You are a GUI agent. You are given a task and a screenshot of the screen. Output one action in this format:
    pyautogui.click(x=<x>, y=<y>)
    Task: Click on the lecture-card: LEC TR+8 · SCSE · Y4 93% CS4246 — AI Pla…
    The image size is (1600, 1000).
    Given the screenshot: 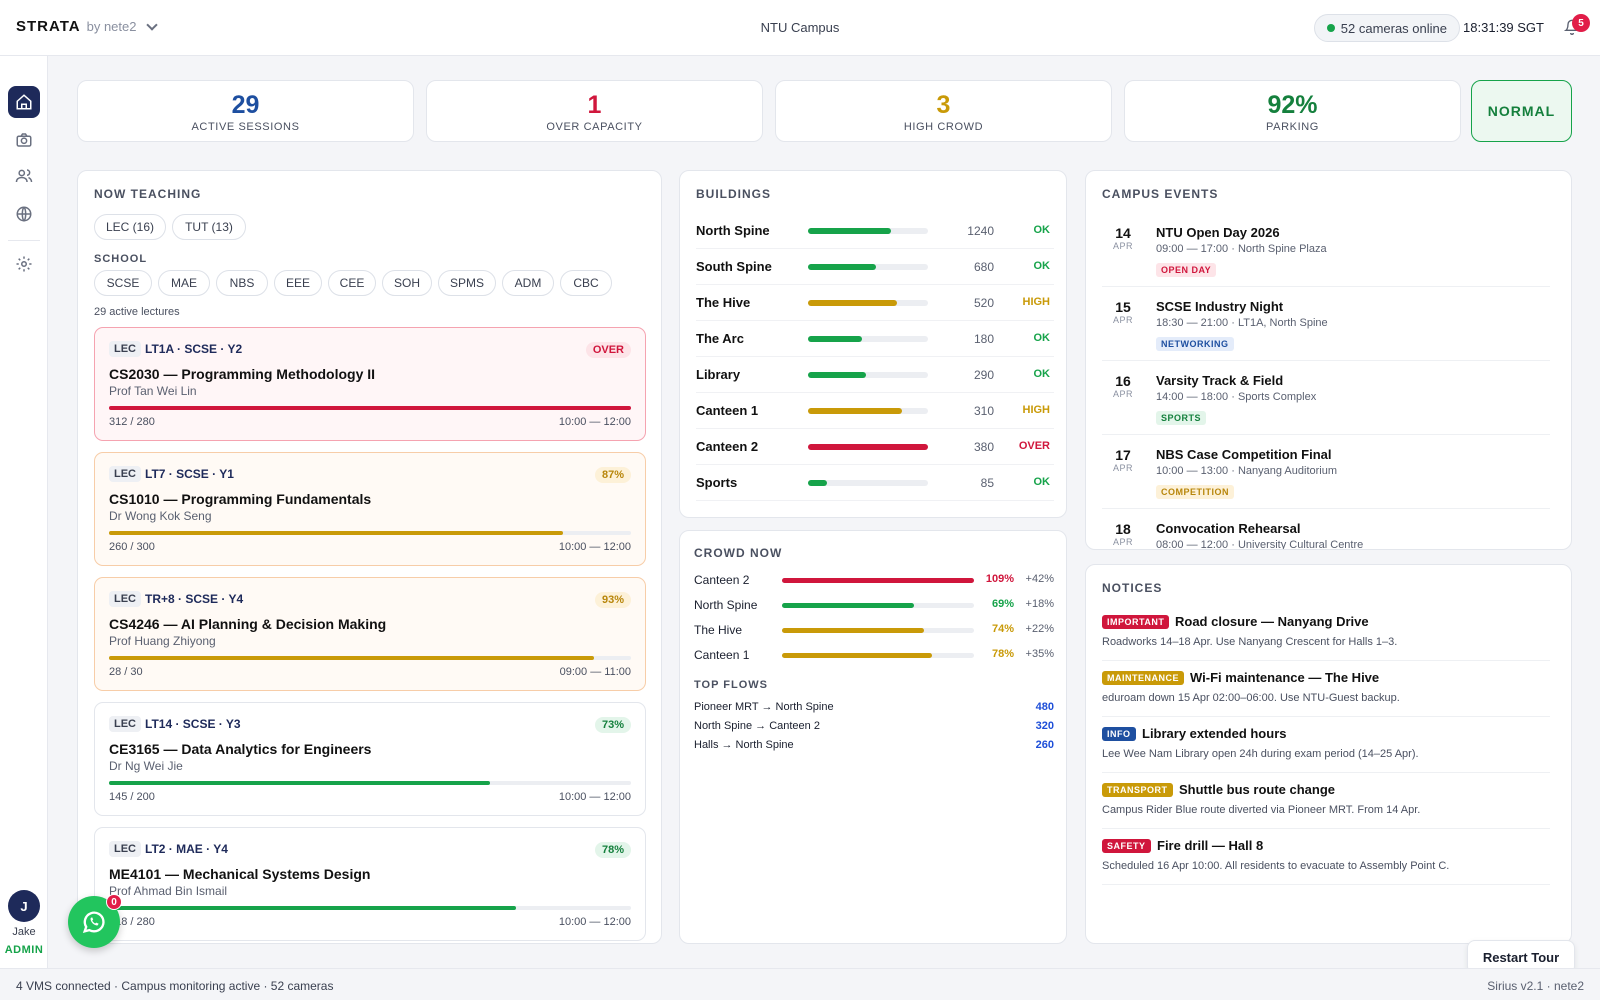 What is the action you would take?
    pyautogui.click(x=370, y=634)
    